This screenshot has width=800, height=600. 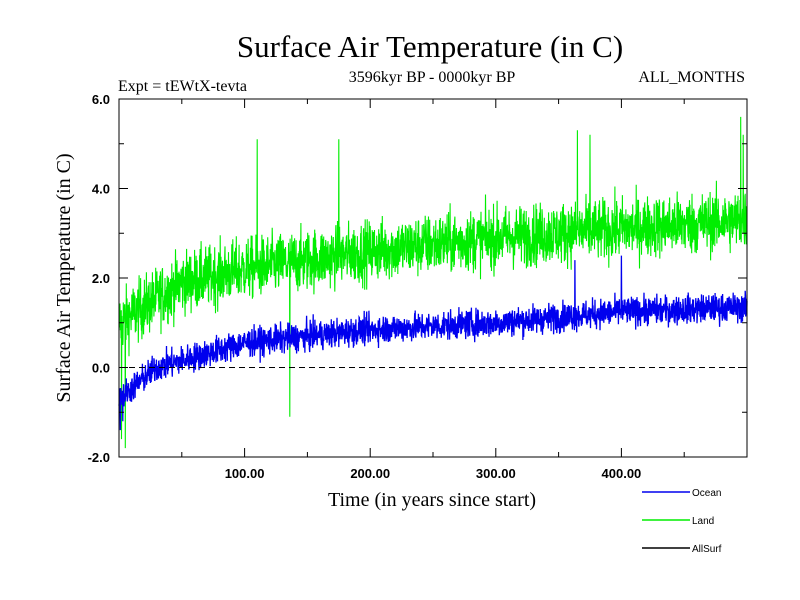 I want to click on y-axis-label: Surface Air Temperature (in C), so click(x=64, y=277).